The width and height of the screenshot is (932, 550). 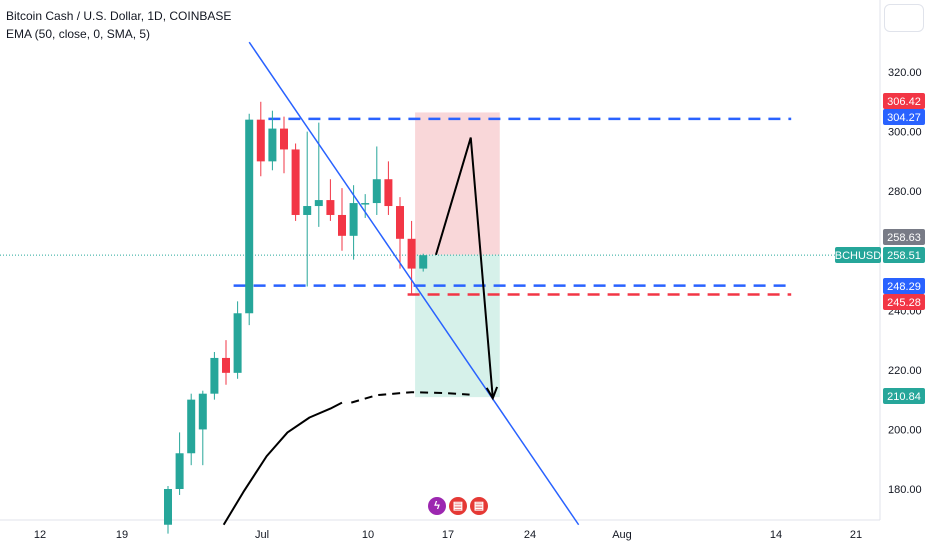 I want to click on price-label-text: 304.27, so click(x=904, y=118).